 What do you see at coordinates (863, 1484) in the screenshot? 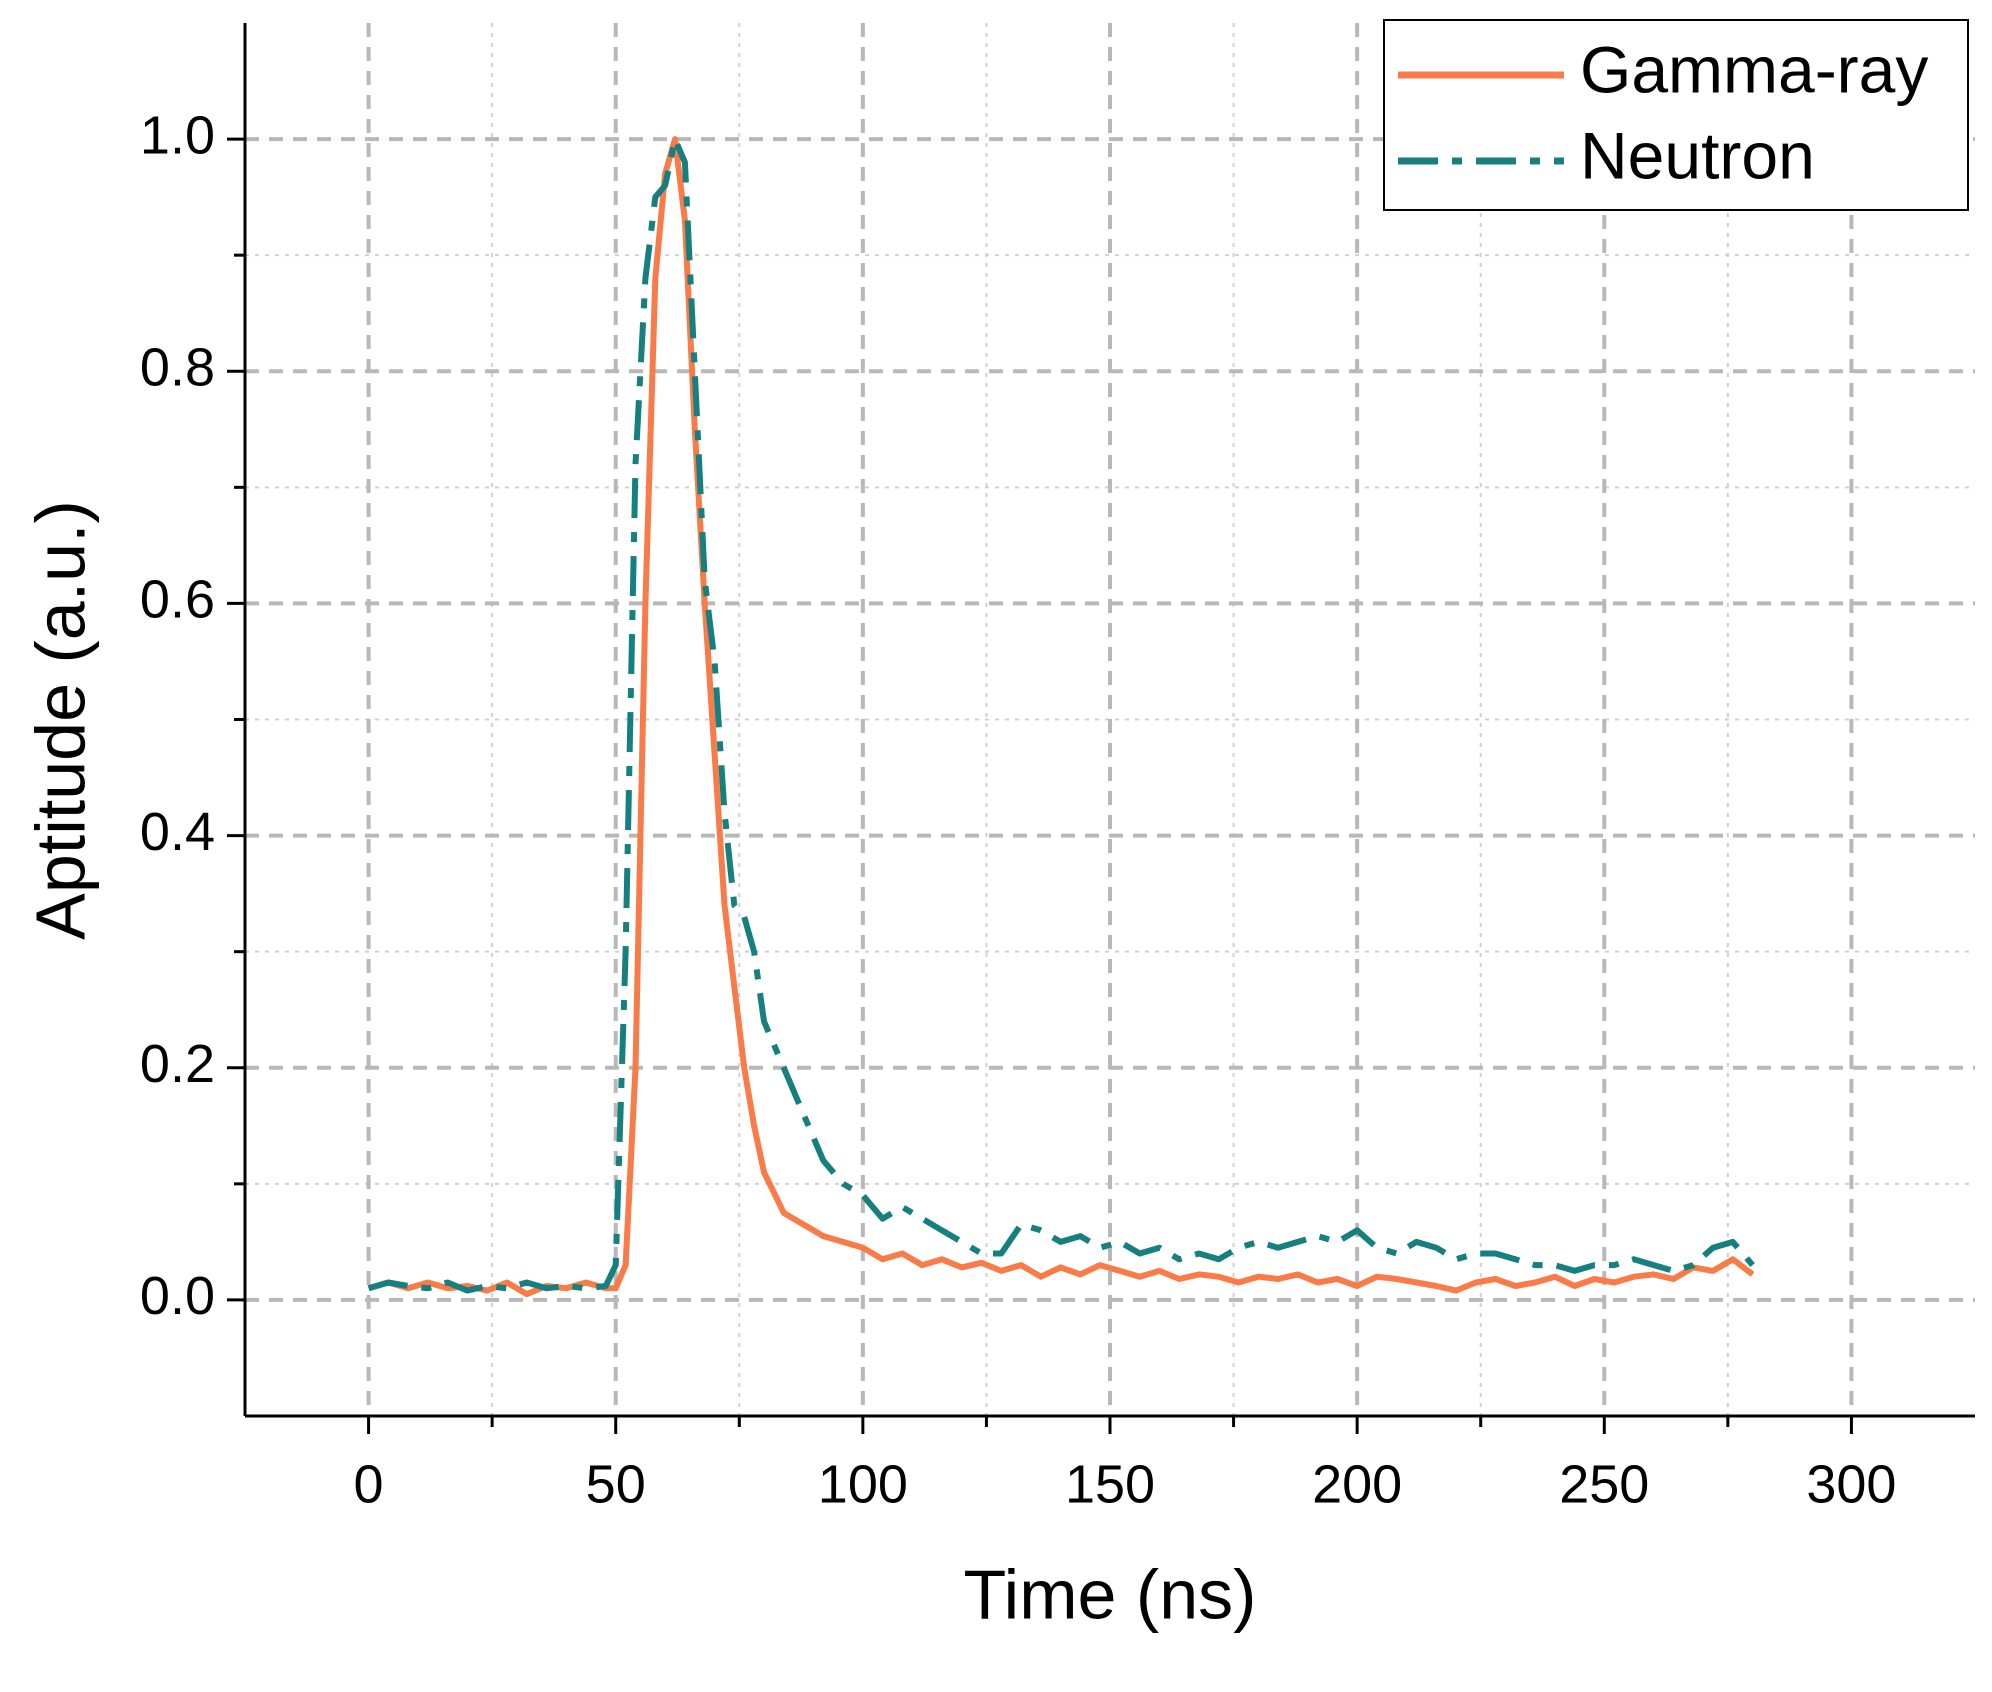
I see `x-tick-label: 100` at bounding box center [863, 1484].